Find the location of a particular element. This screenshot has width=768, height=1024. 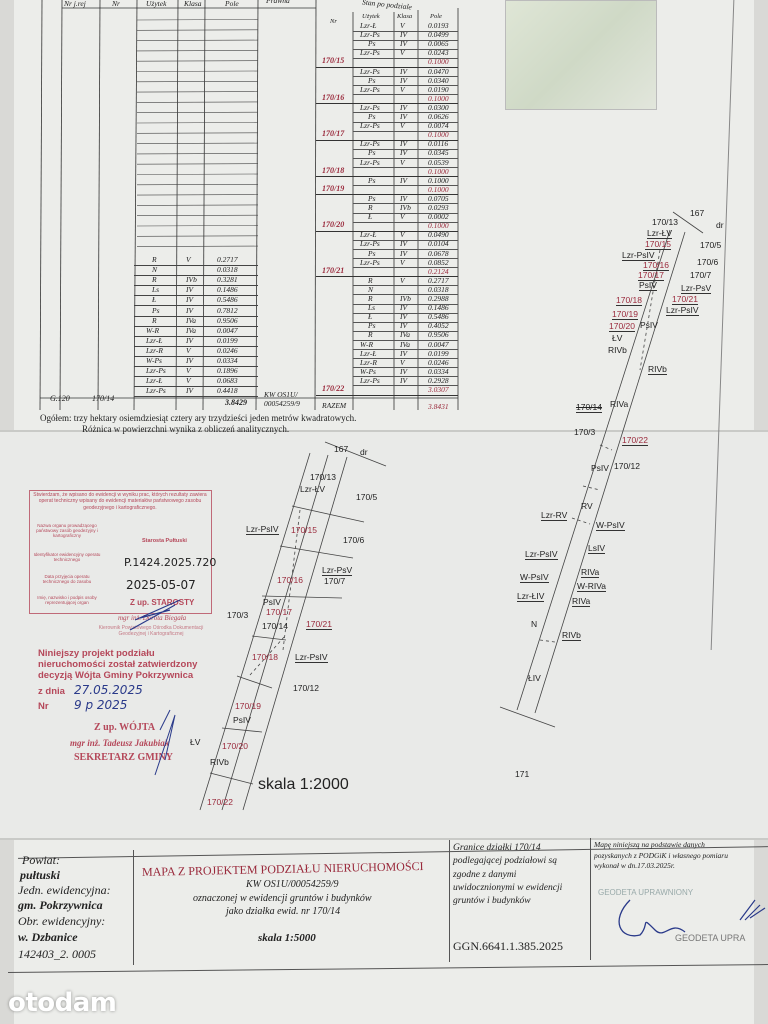

map-label: 170/7 is located at coordinates (335, 581).